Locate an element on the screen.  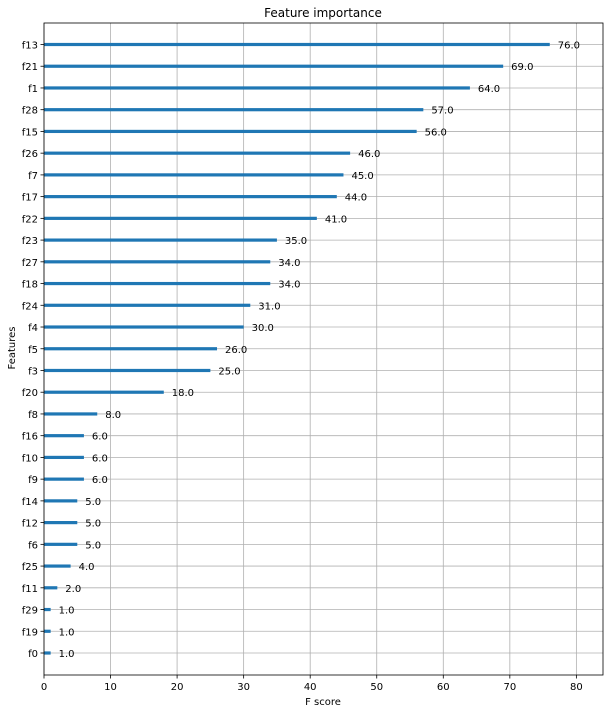
x-tick-label: 70 is located at coordinates (509, 687).